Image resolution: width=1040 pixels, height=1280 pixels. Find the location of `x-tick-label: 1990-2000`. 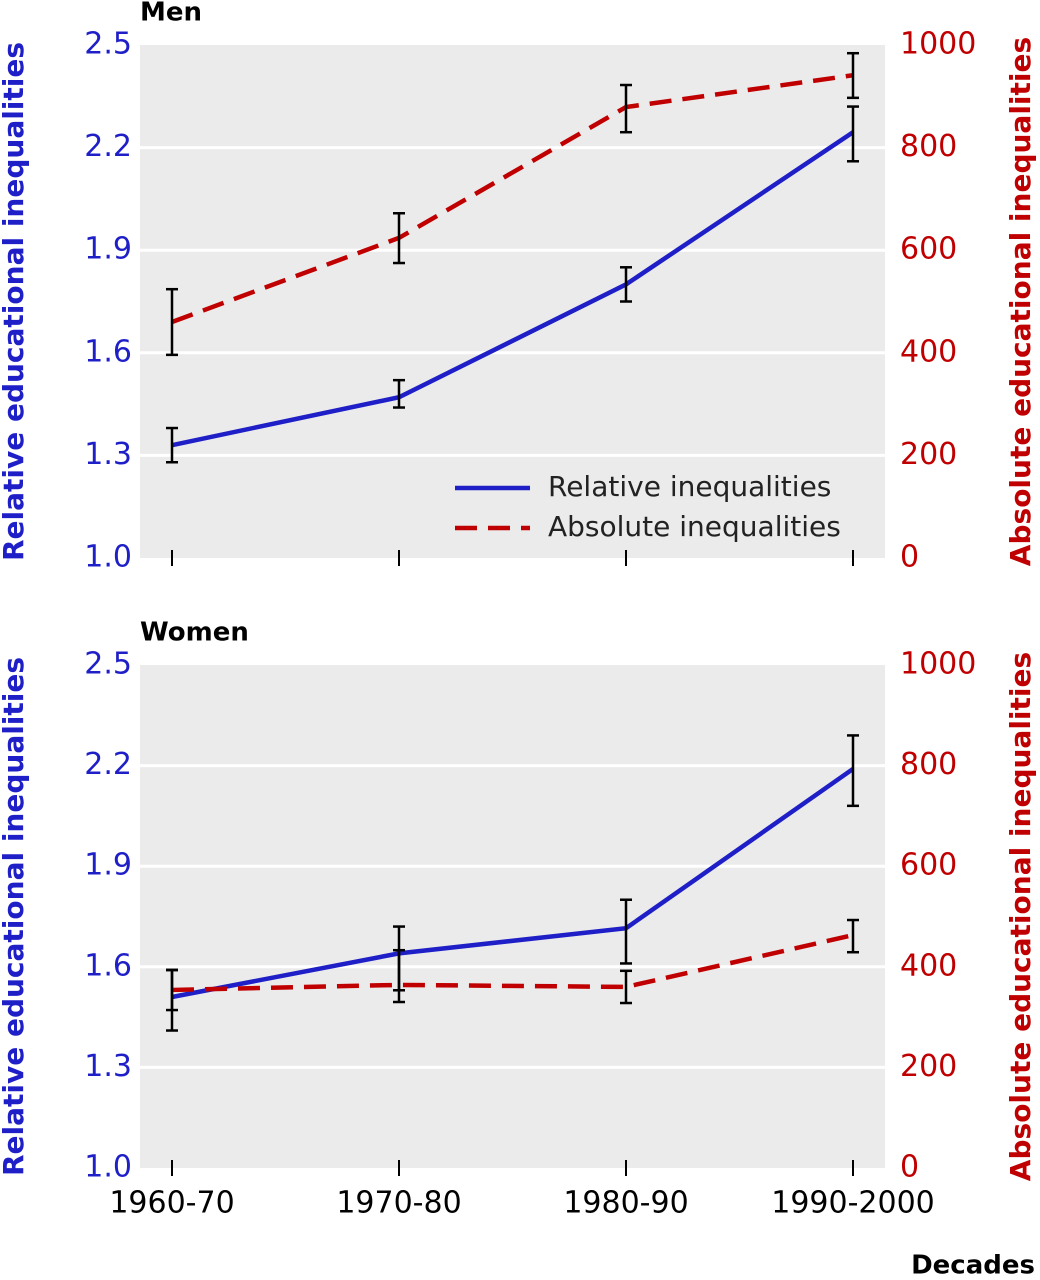

x-tick-label: 1990-2000 is located at coordinates (853, 1203).